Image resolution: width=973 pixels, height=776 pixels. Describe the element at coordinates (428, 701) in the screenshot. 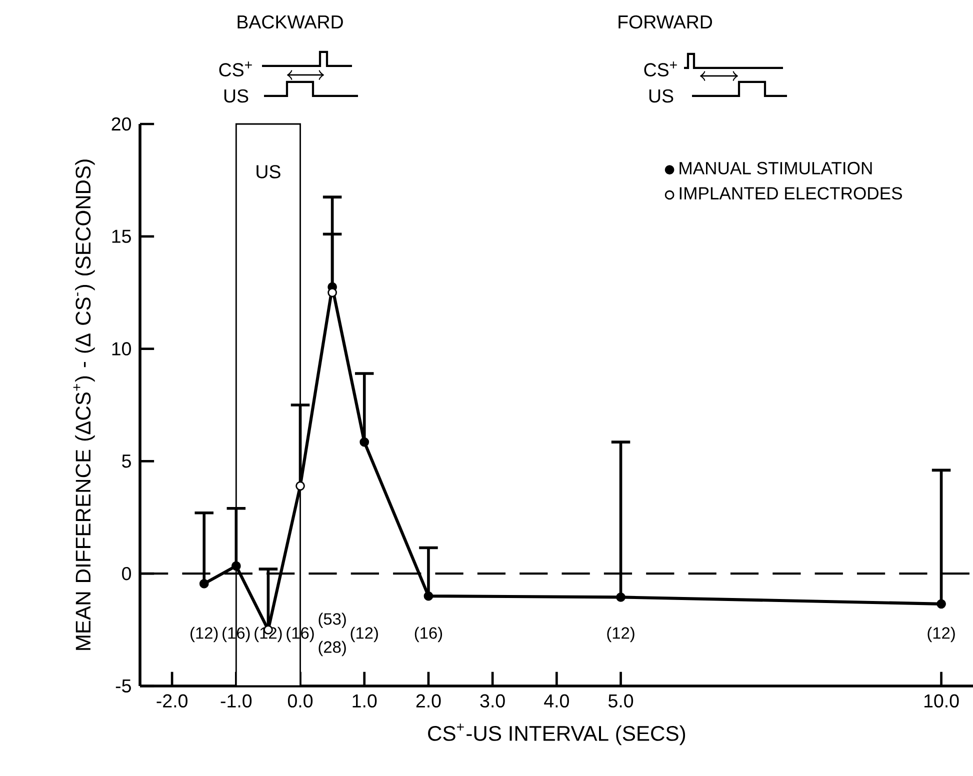

I see `x-tick-label: 2.0` at that location.